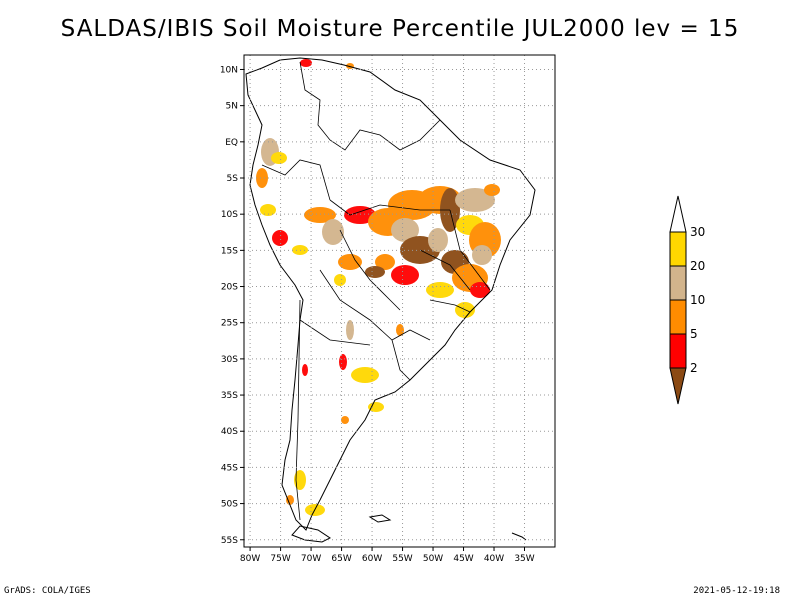 The width and height of the screenshot is (800, 600). Describe the element at coordinates (524, 559) in the screenshot. I see `lon-label: 35W` at that location.